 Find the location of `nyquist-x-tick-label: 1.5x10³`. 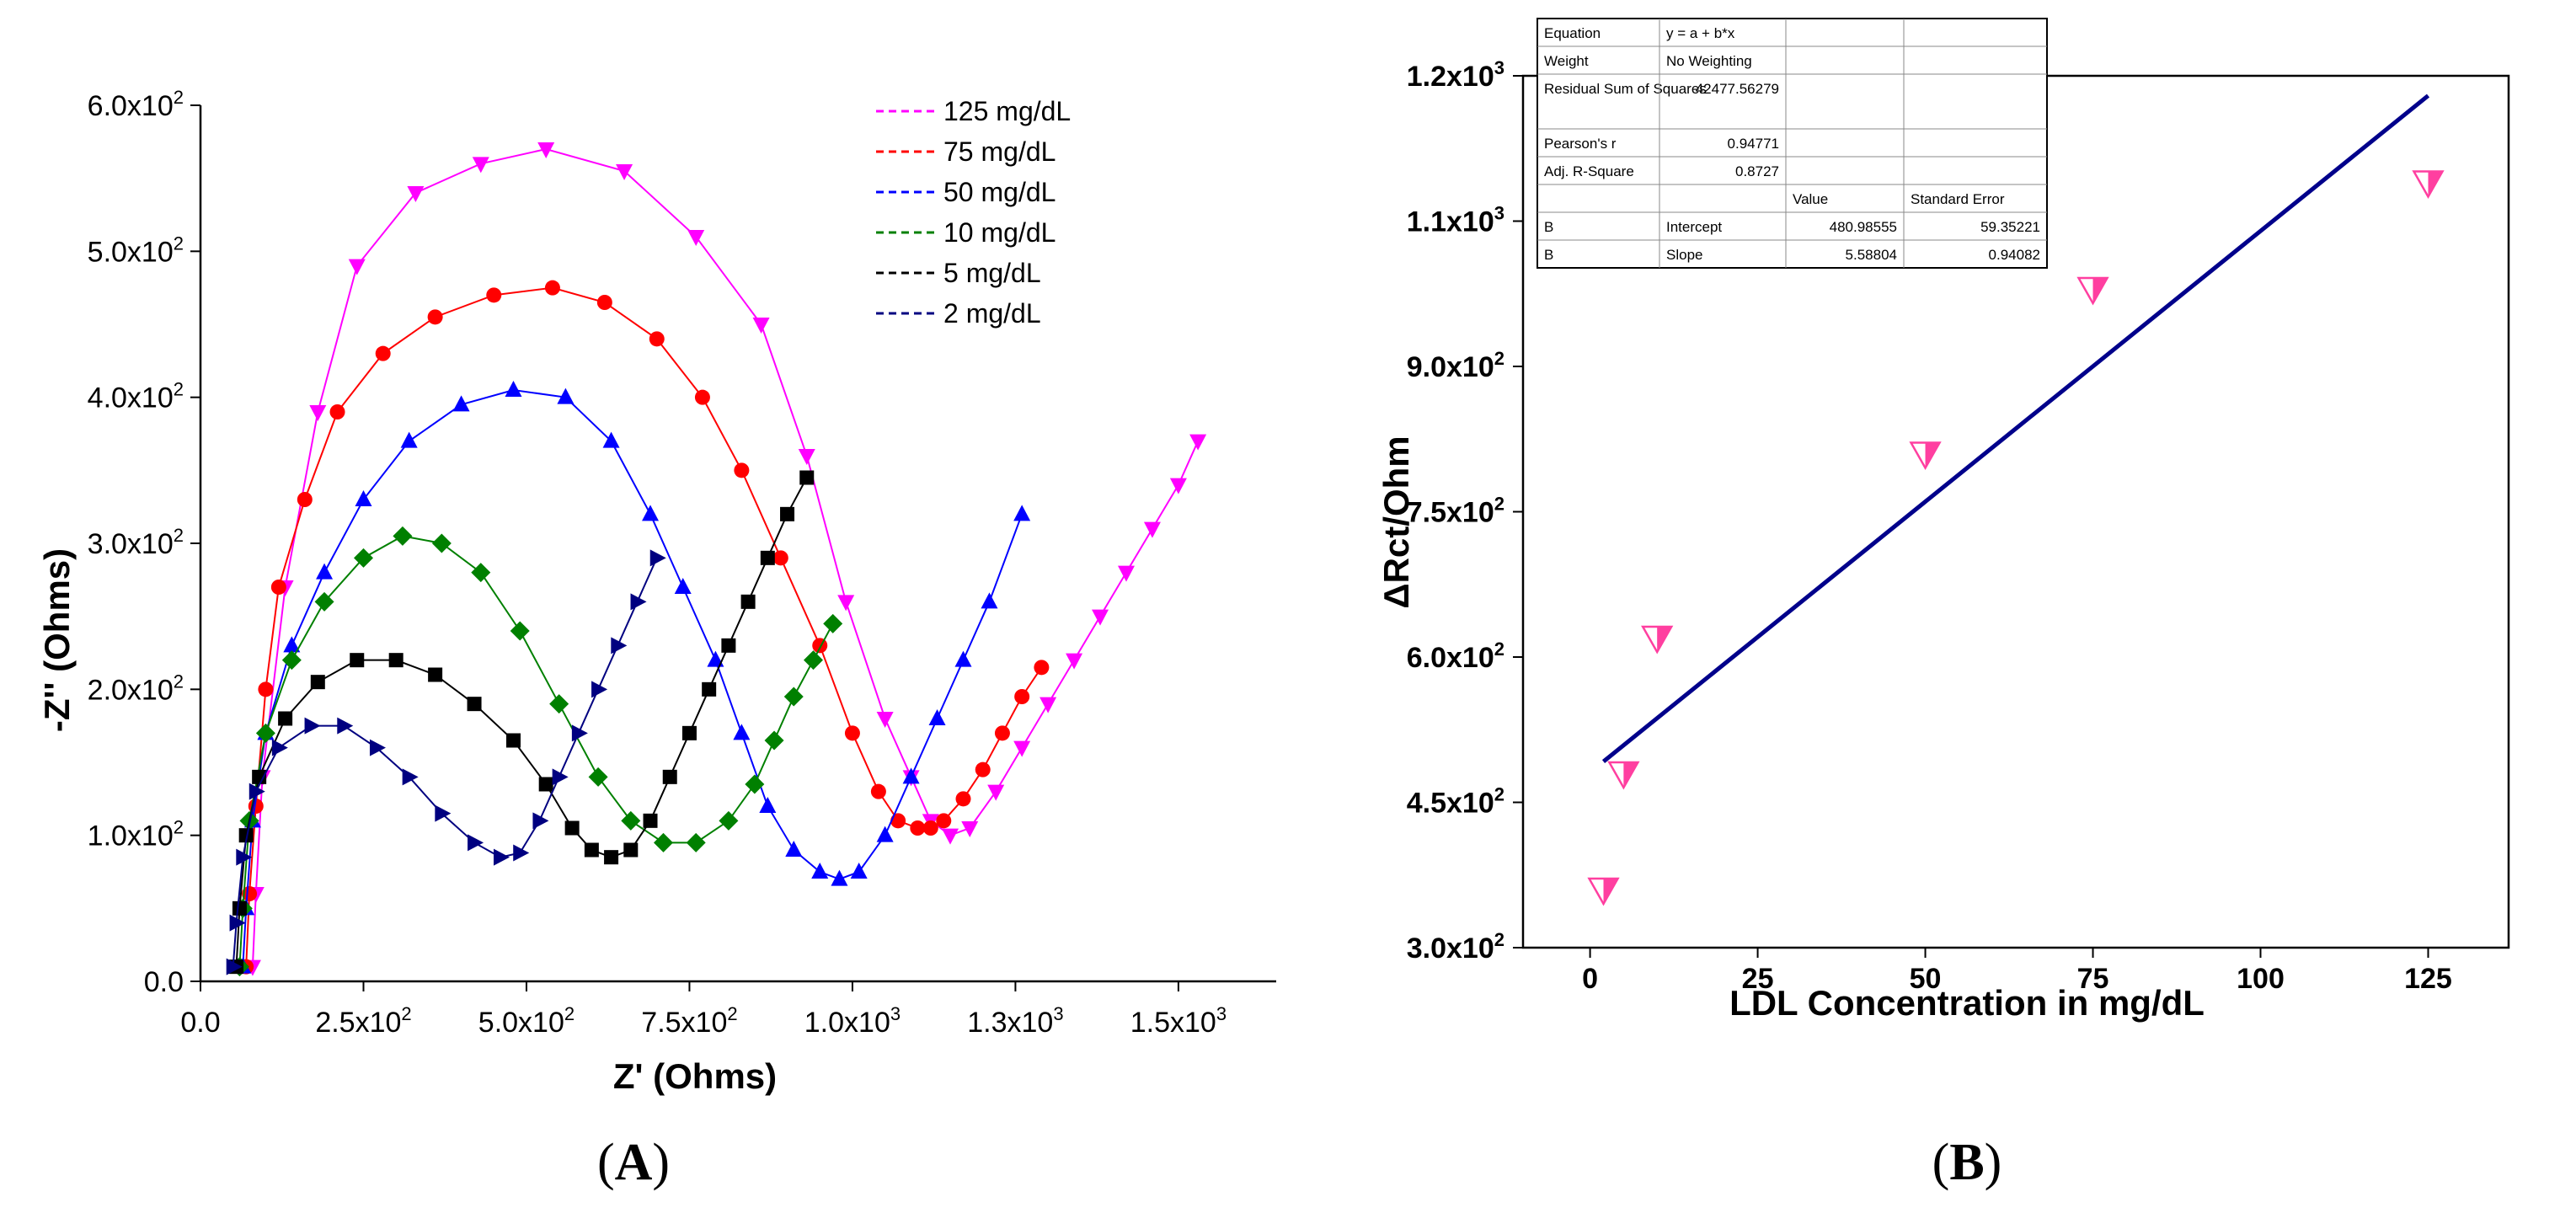

nyquist-x-tick-label: 1.5x10³ is located at coordinates (1178, 1021).